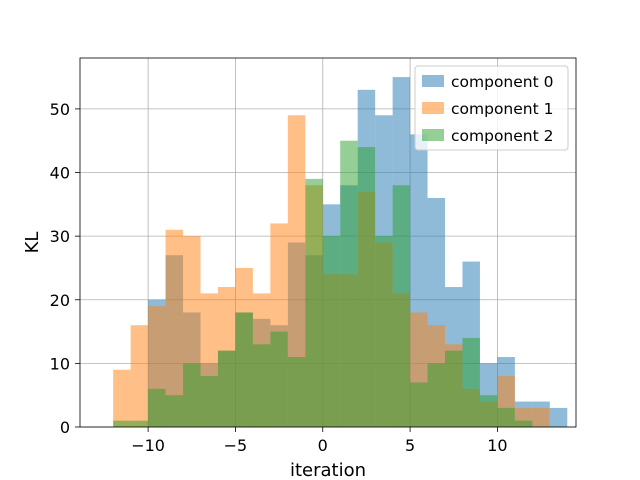 Image resolution: width=640 pixels, height=480 pixels. What do you see at coordinates (65, 268) in the screenshot?
I see `y-axis-ticks: 0 10 20 30 40 50` at bounding box center [65, 268].